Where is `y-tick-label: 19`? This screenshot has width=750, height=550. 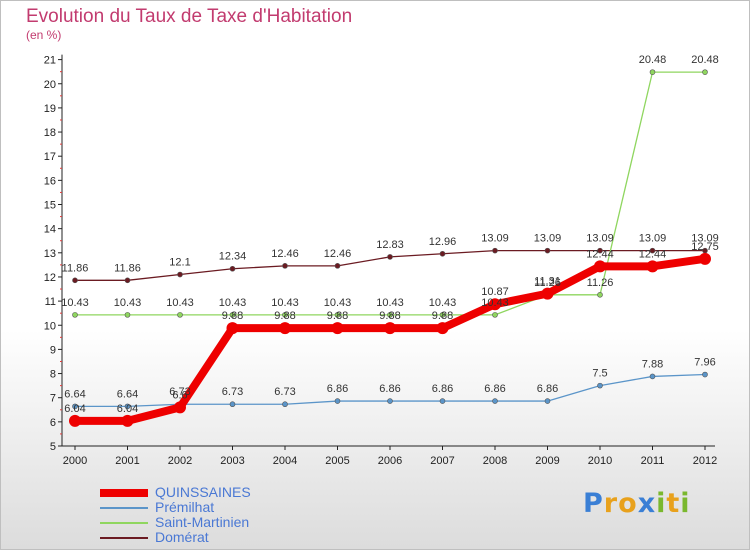
y-tick-label: 19 is located at coordinates (50, 109).